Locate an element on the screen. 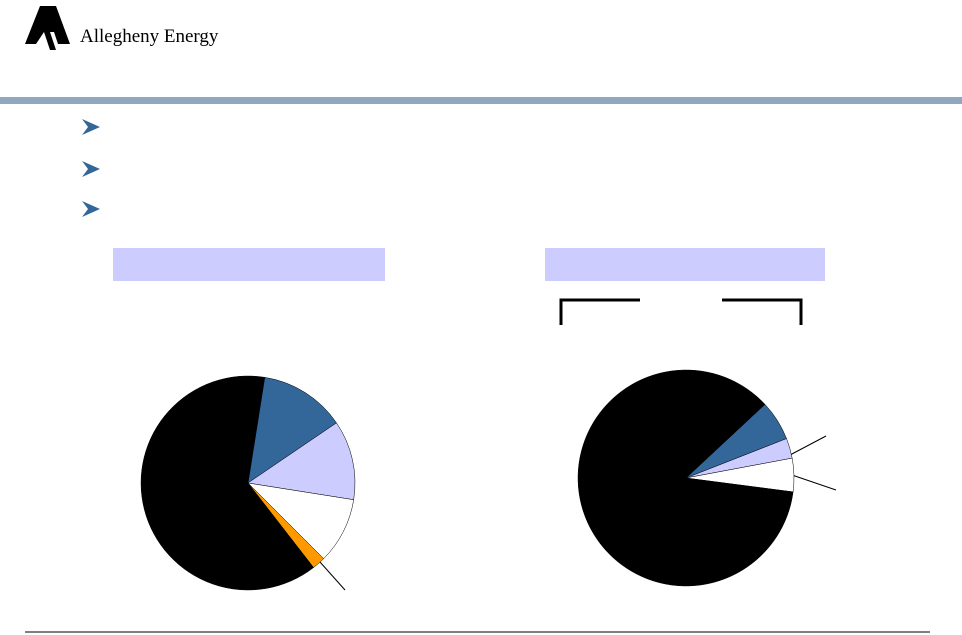 Image resolution: width=962 pixels, height=635 pixels. left-chart-header is located at coordinates (249, 264).